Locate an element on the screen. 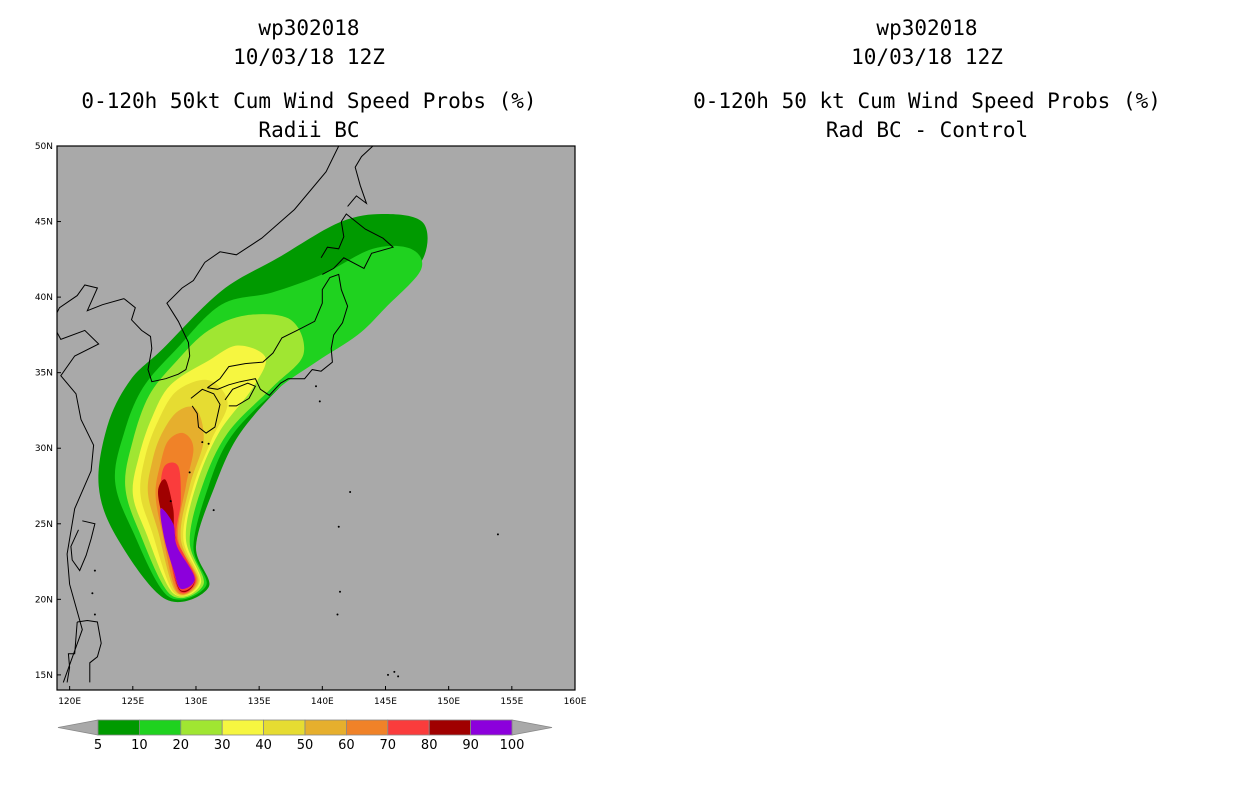 This screenshot has width=1236, height=800. coastline-luzonW is located at coordinates (72, 652).